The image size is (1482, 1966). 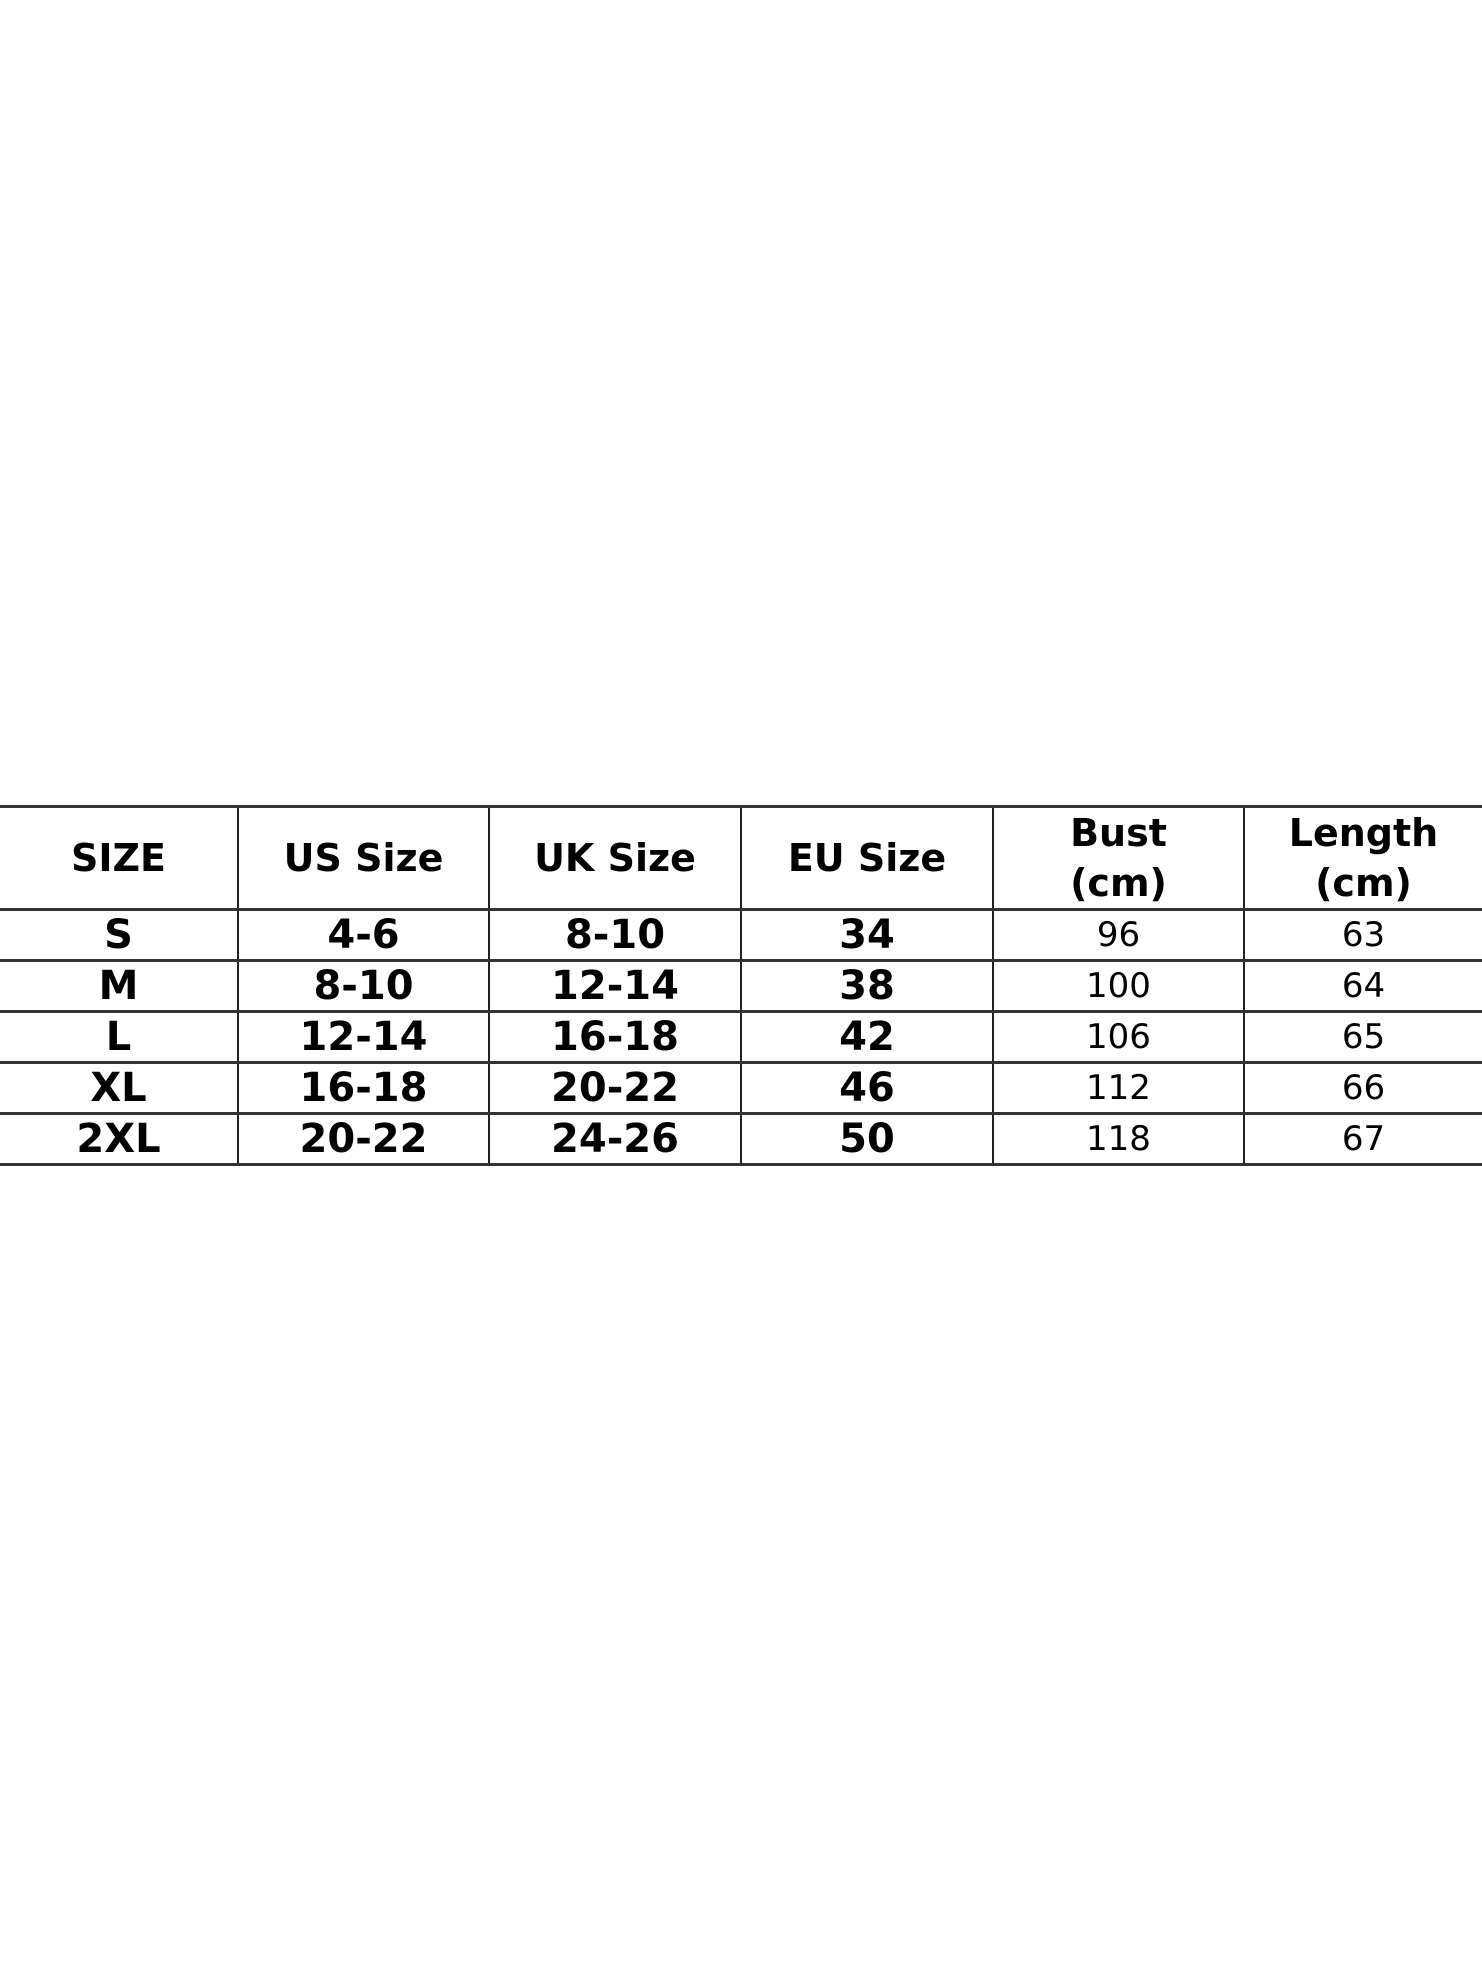 I want to click on cell-uk-size: 24-26, so click(x=614, y=1139).